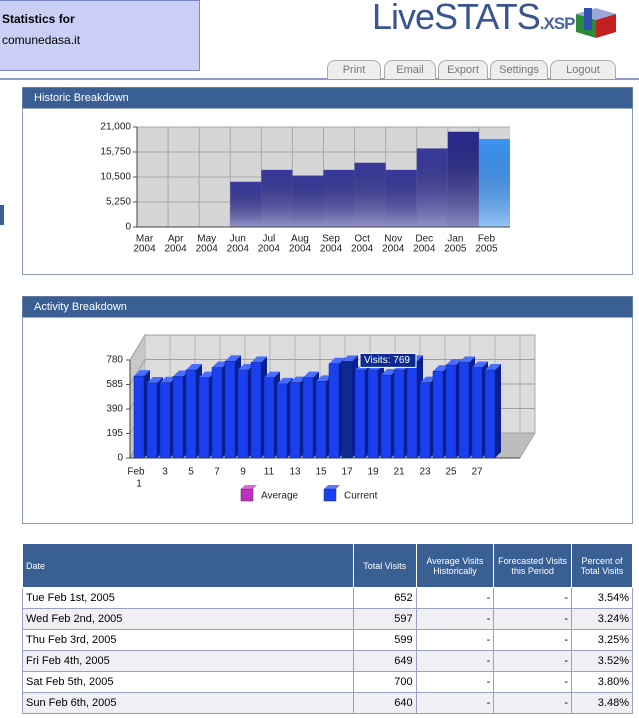 The width and height of the screenshot is (639, 718). Describe the element at coordinates (583, 69) in the screenshot. I see `nav-button: Logout` at that location.